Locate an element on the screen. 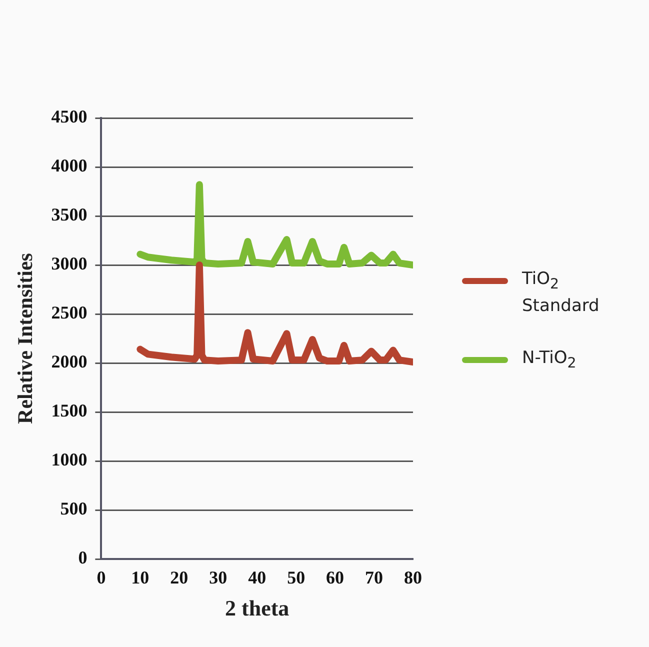 This screenshot has width=649, height=647. x-tick-label: 70 is located at coordinates (374, 577).